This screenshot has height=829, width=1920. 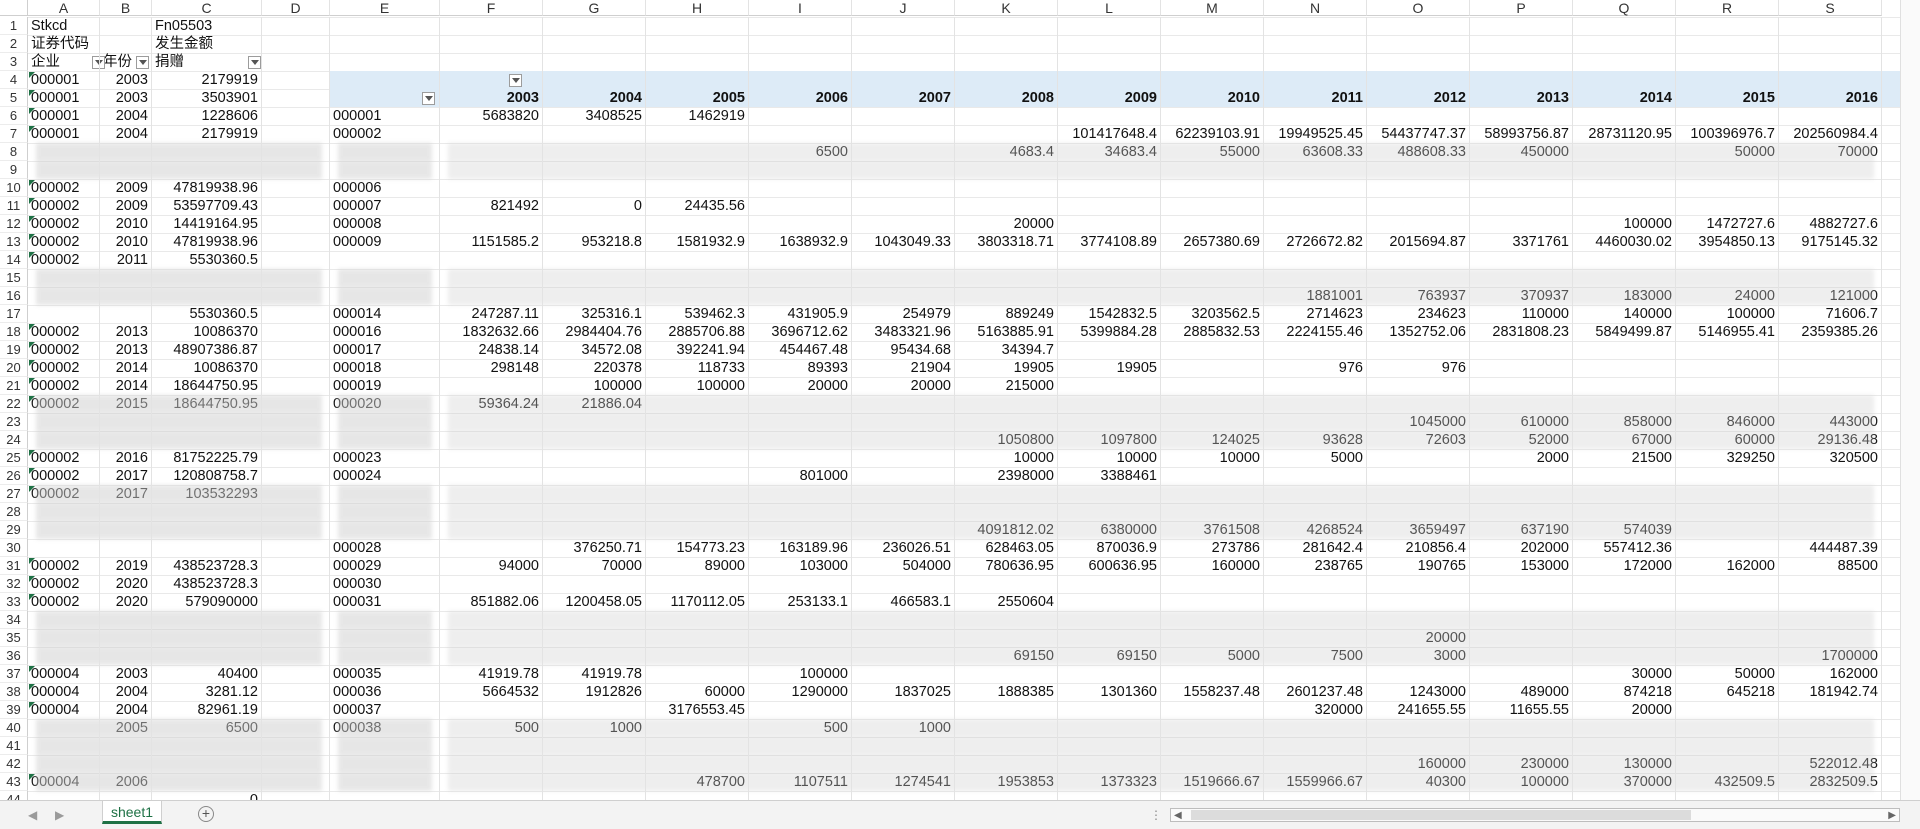 What do you see at coordinates (1156, 815) in the screenshot?
I see `tab-split-handle-icon: ⋮` at bounding box center [1156, 815].